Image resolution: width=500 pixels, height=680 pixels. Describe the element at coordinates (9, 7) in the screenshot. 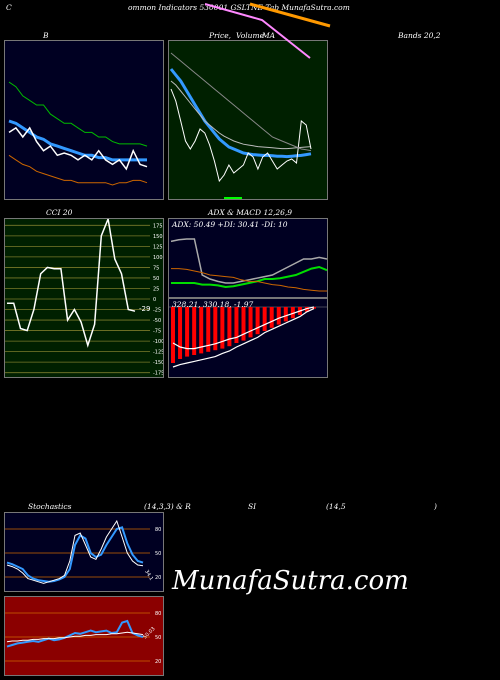

I see `prefix-text: C` at that location.